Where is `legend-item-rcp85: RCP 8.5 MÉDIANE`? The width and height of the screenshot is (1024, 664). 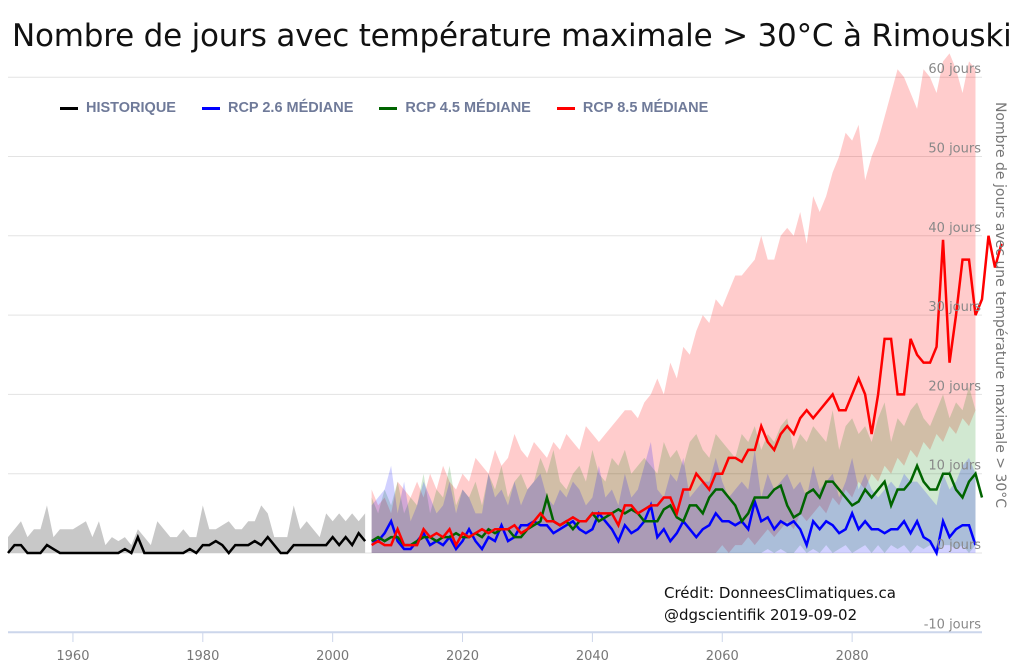
legend-item-rcp85: RCP 8.5 MÉDIANE is located at coordinates (632, 108).